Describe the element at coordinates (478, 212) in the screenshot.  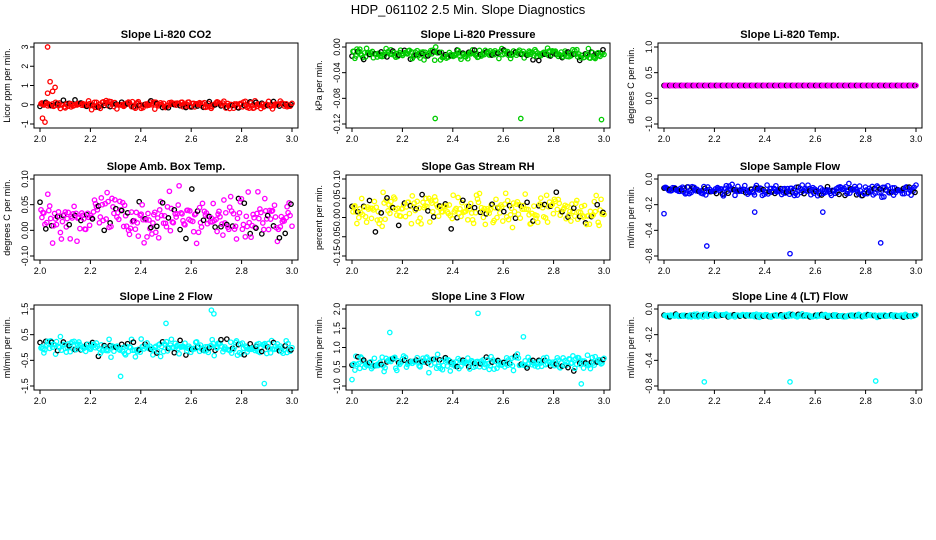
I see `scatter-points` at that location.